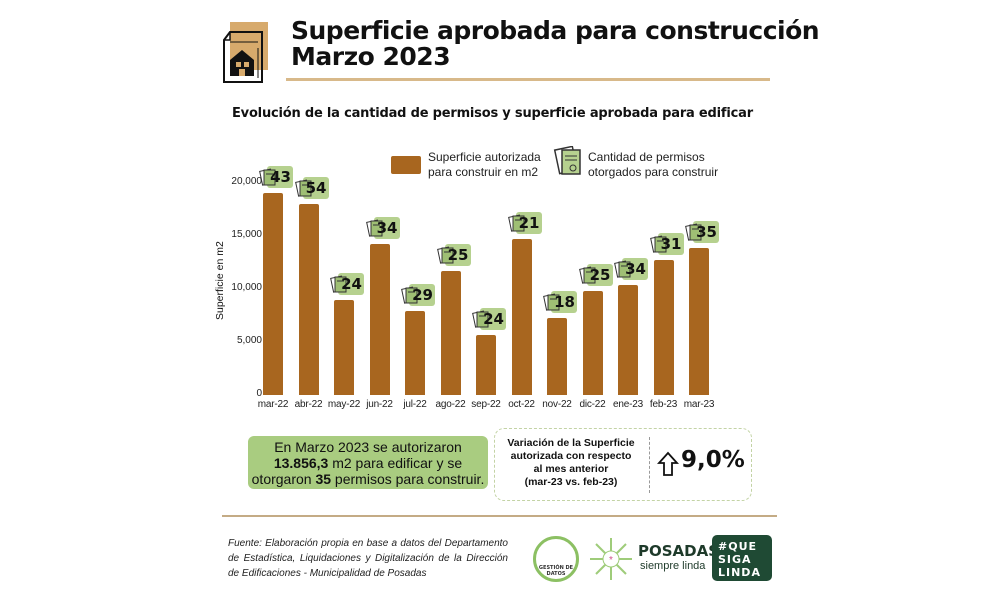  I want to click on x-tick-label: mar-23, so click(699, 404).